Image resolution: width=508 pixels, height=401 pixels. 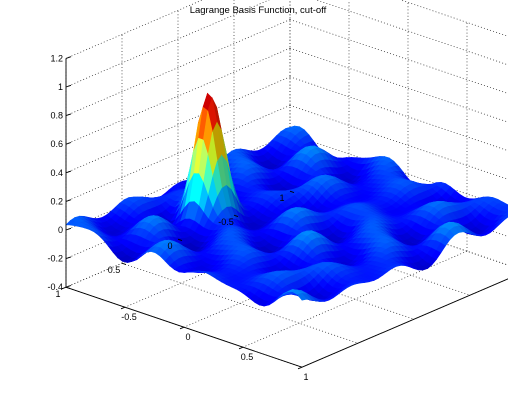 I want to click on z-axis-ticks: -0.4 -0.2 0 0.2 0.4 0.6 0.8 1 1.2, so click(x=59, y=172).